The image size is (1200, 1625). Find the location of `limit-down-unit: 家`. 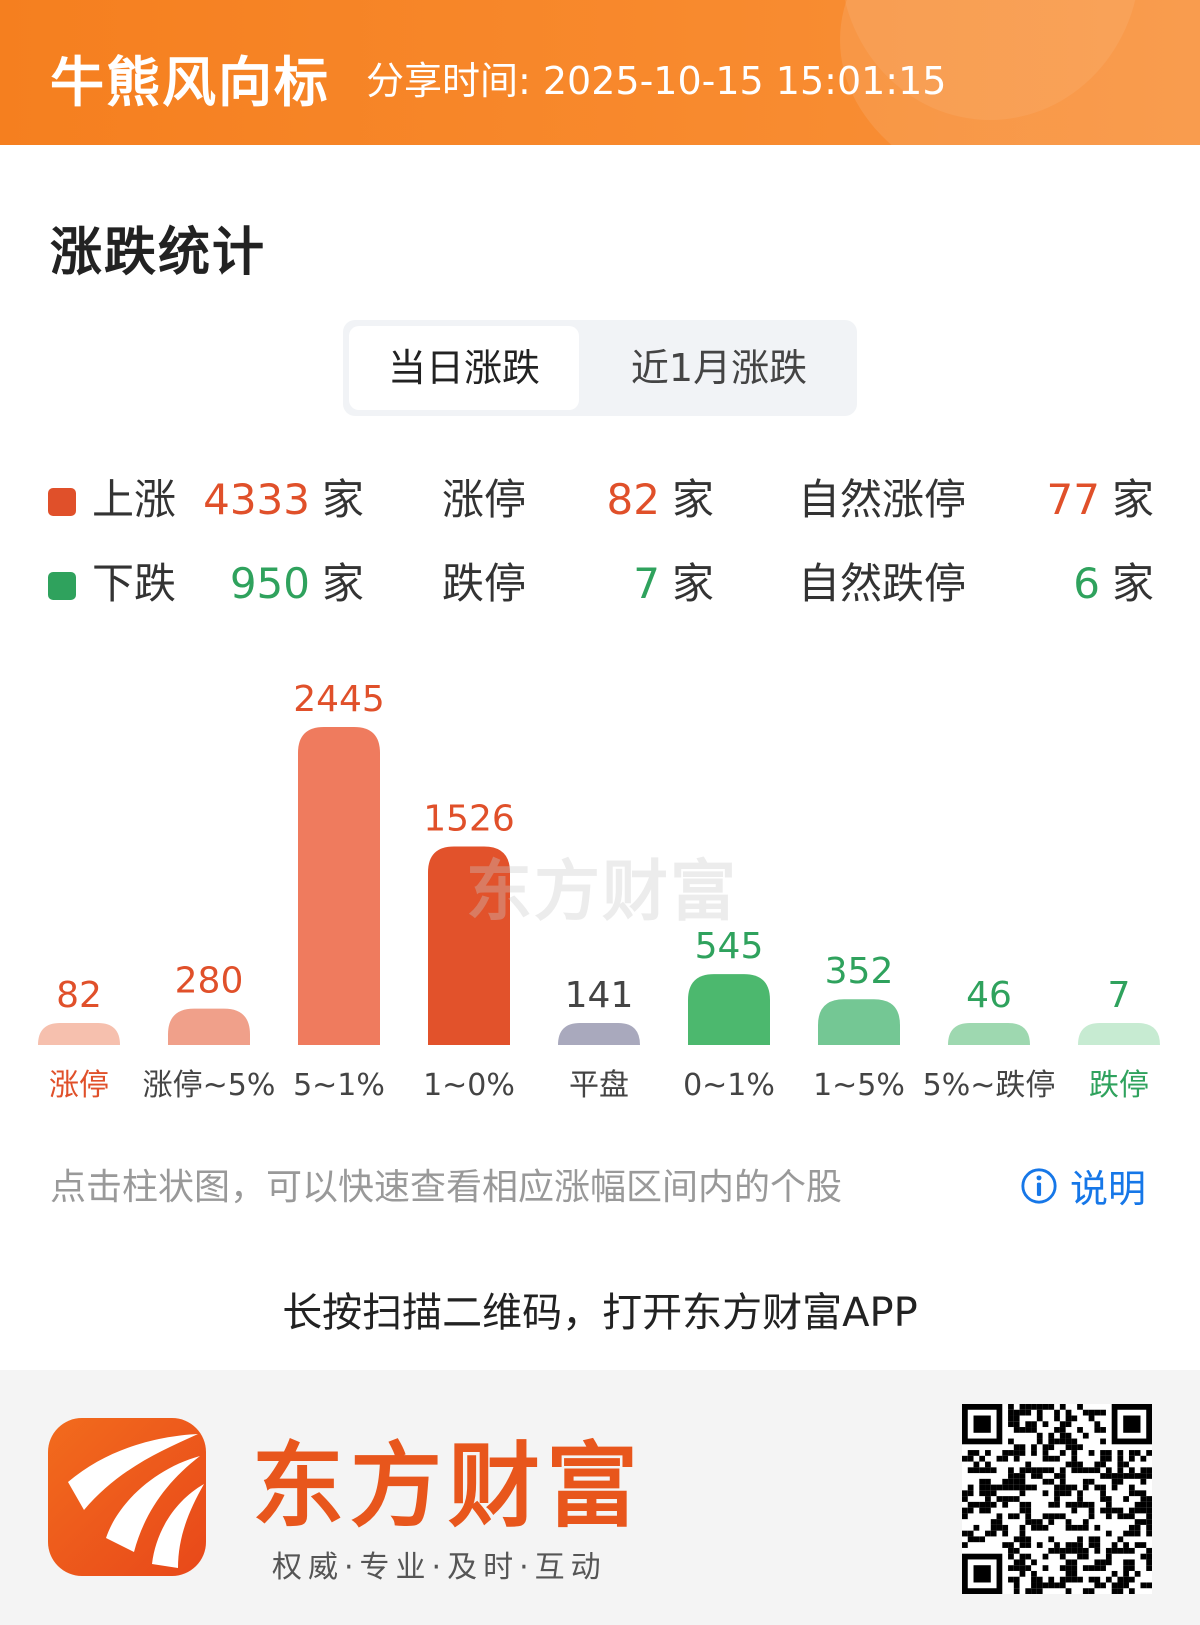

limit-down-unit: 家 is located at coordinates (693, 583).